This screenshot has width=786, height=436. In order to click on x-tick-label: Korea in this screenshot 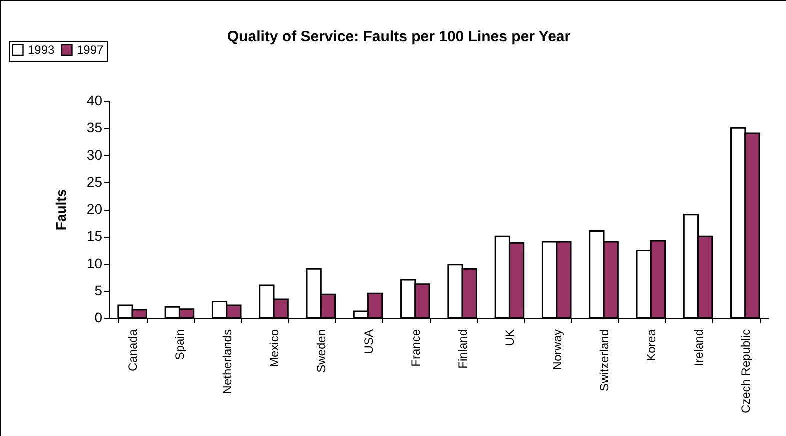, I will do `click(651, 345)`.